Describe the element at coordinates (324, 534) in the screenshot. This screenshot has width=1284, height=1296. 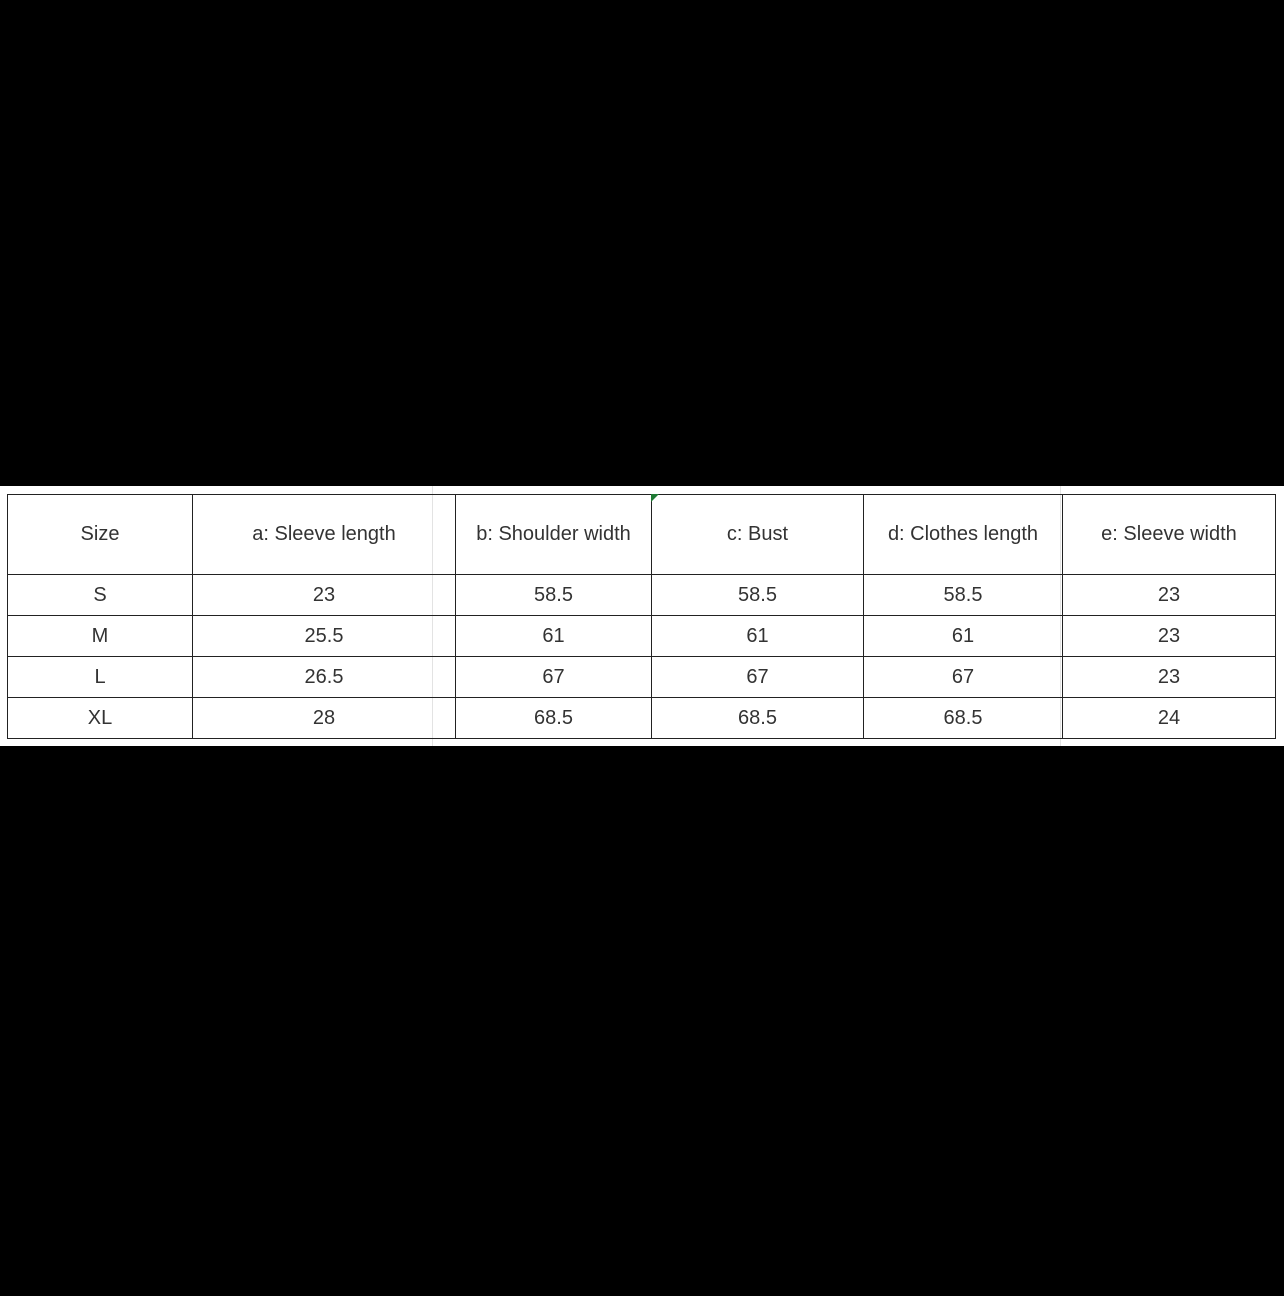
I see `header-cell: a: Sleeve length` at that location.